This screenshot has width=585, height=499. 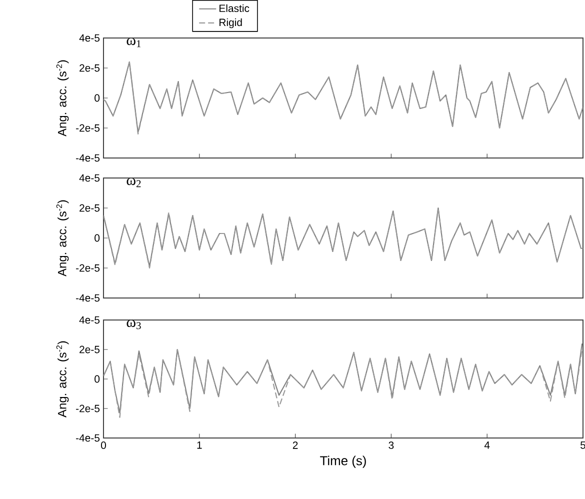 I want to click on x-tick-label: 1, so click(x=199, y=445).